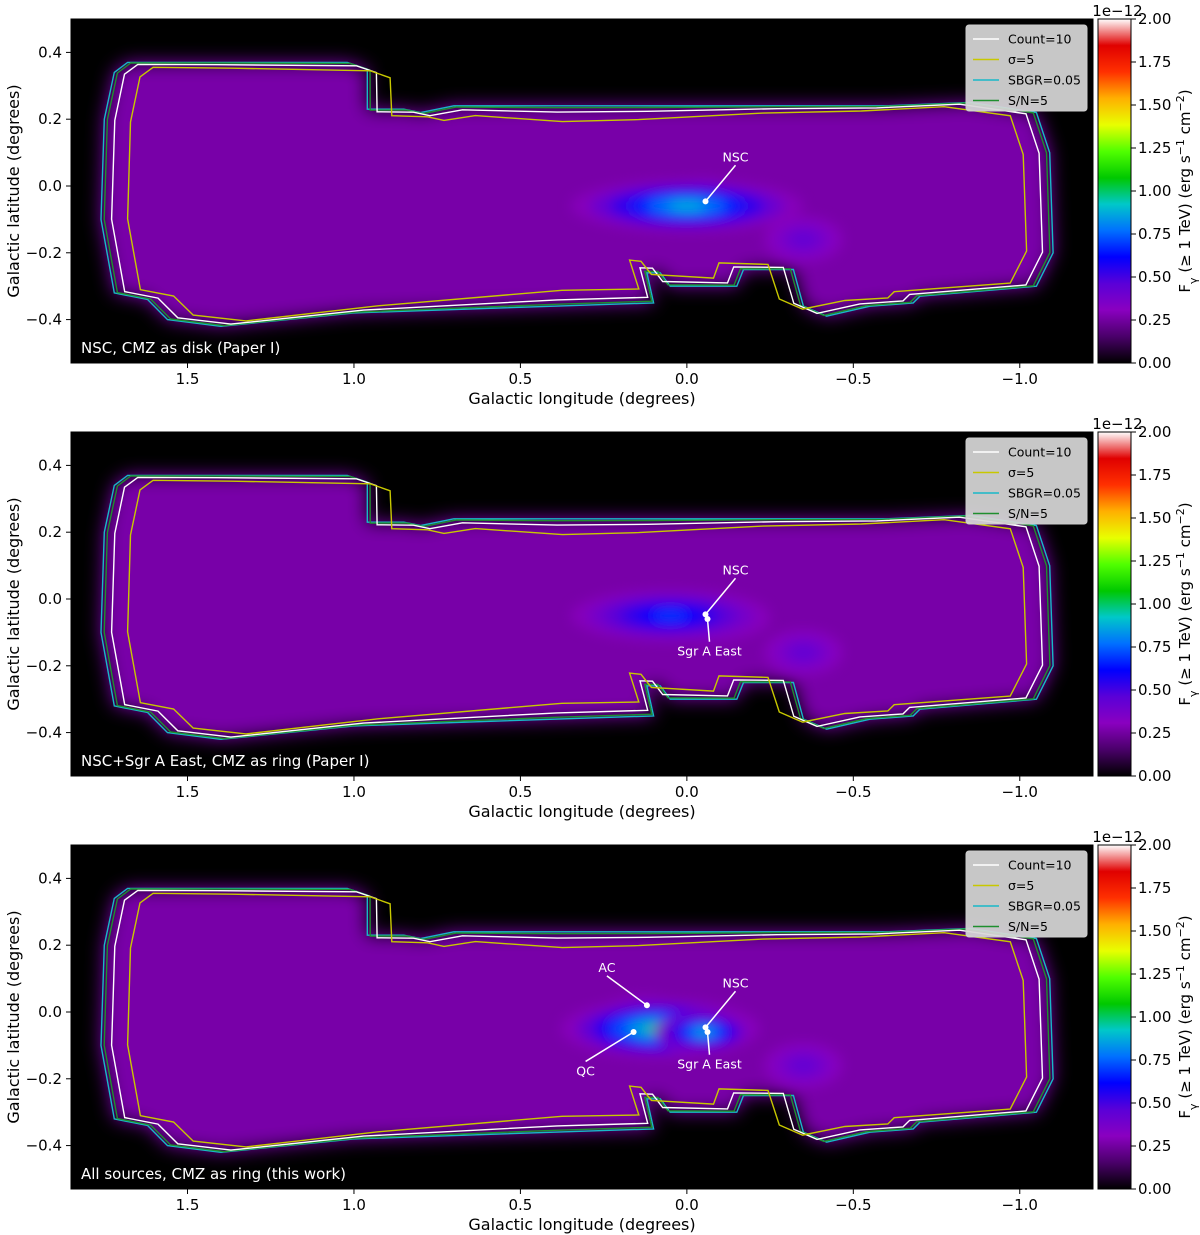 The image size is (1200, 1235). Describe the element at coordinates (606, 967) in the screenshot. I see `source-label-ac: AC` at that location.